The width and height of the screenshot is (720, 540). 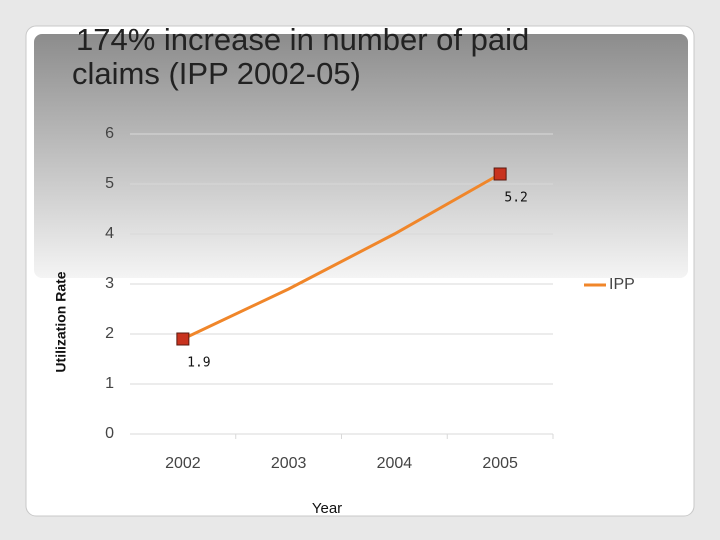 What do you see at coordinates (109, 333) in the screenshot?
I see `y-tick-label: 2` at bounding box center [109, 333].